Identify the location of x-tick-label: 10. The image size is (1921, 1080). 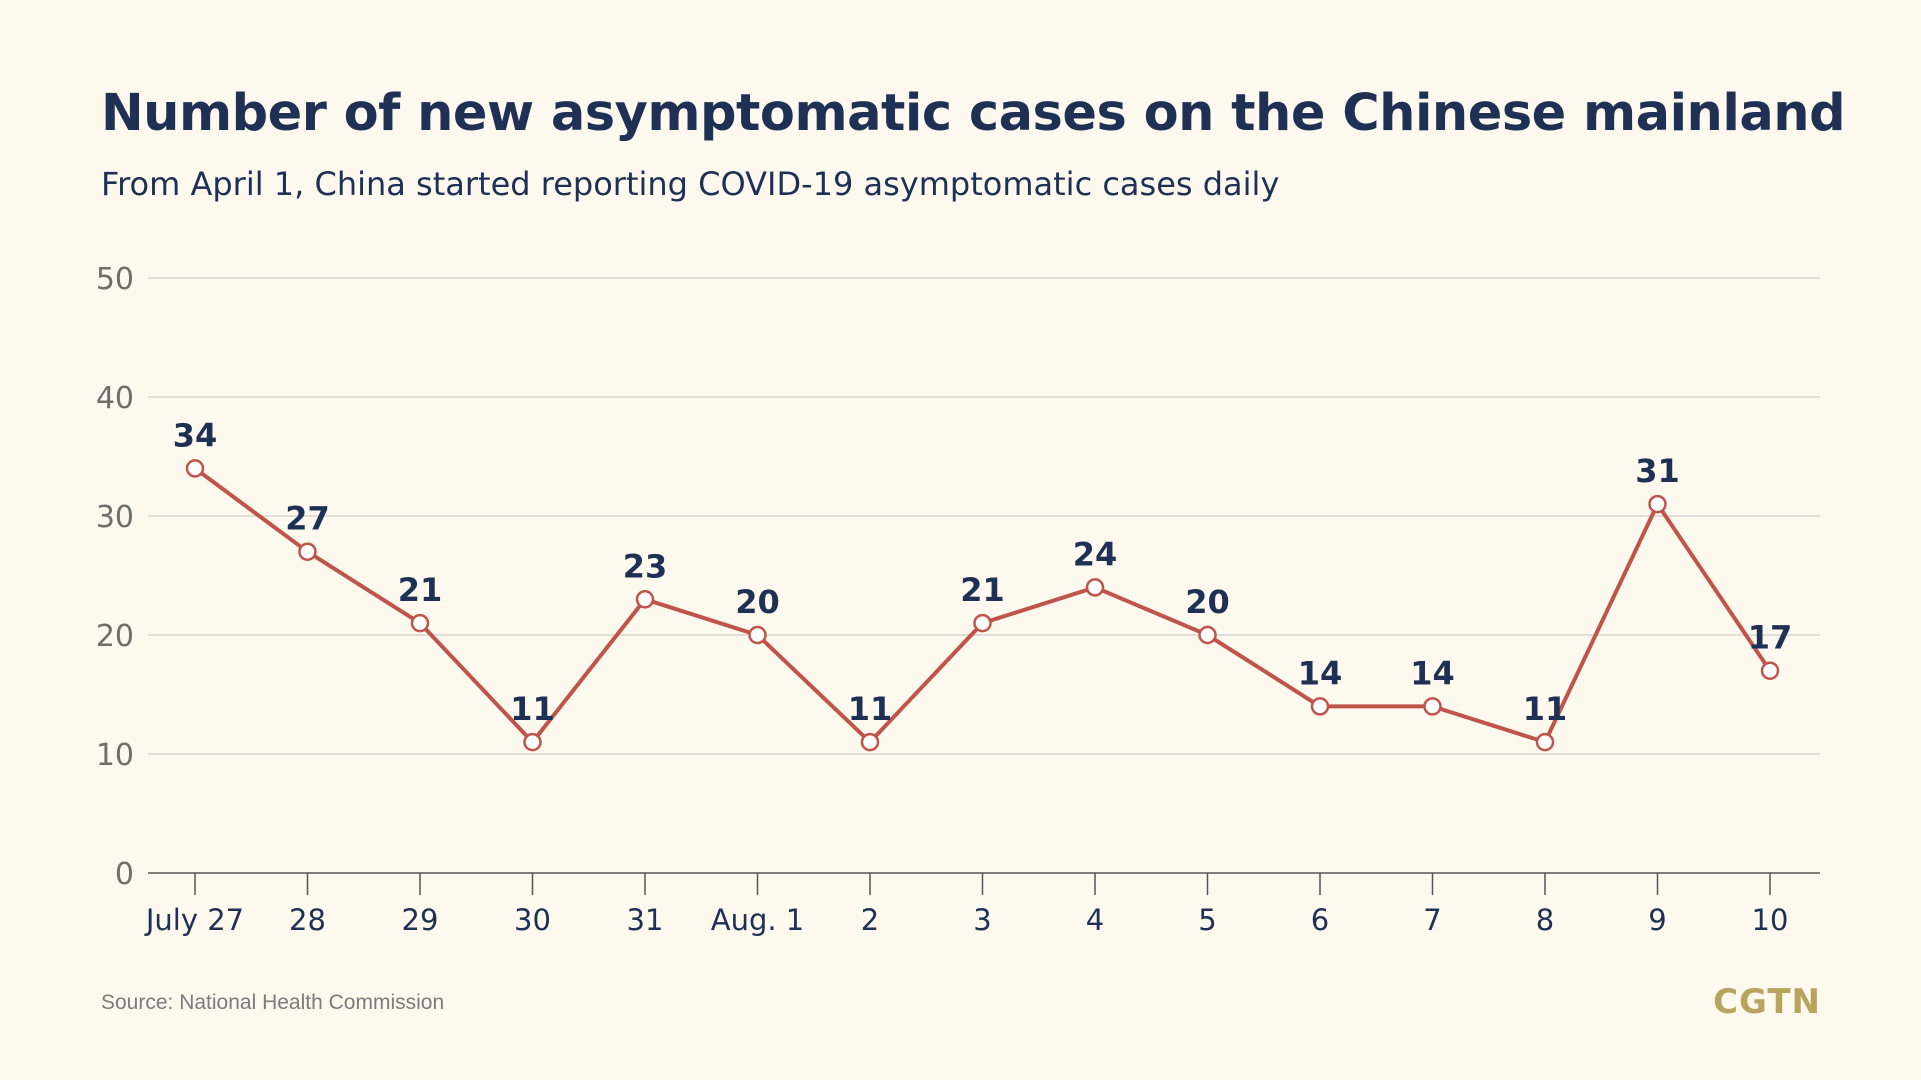
(1770, 920).